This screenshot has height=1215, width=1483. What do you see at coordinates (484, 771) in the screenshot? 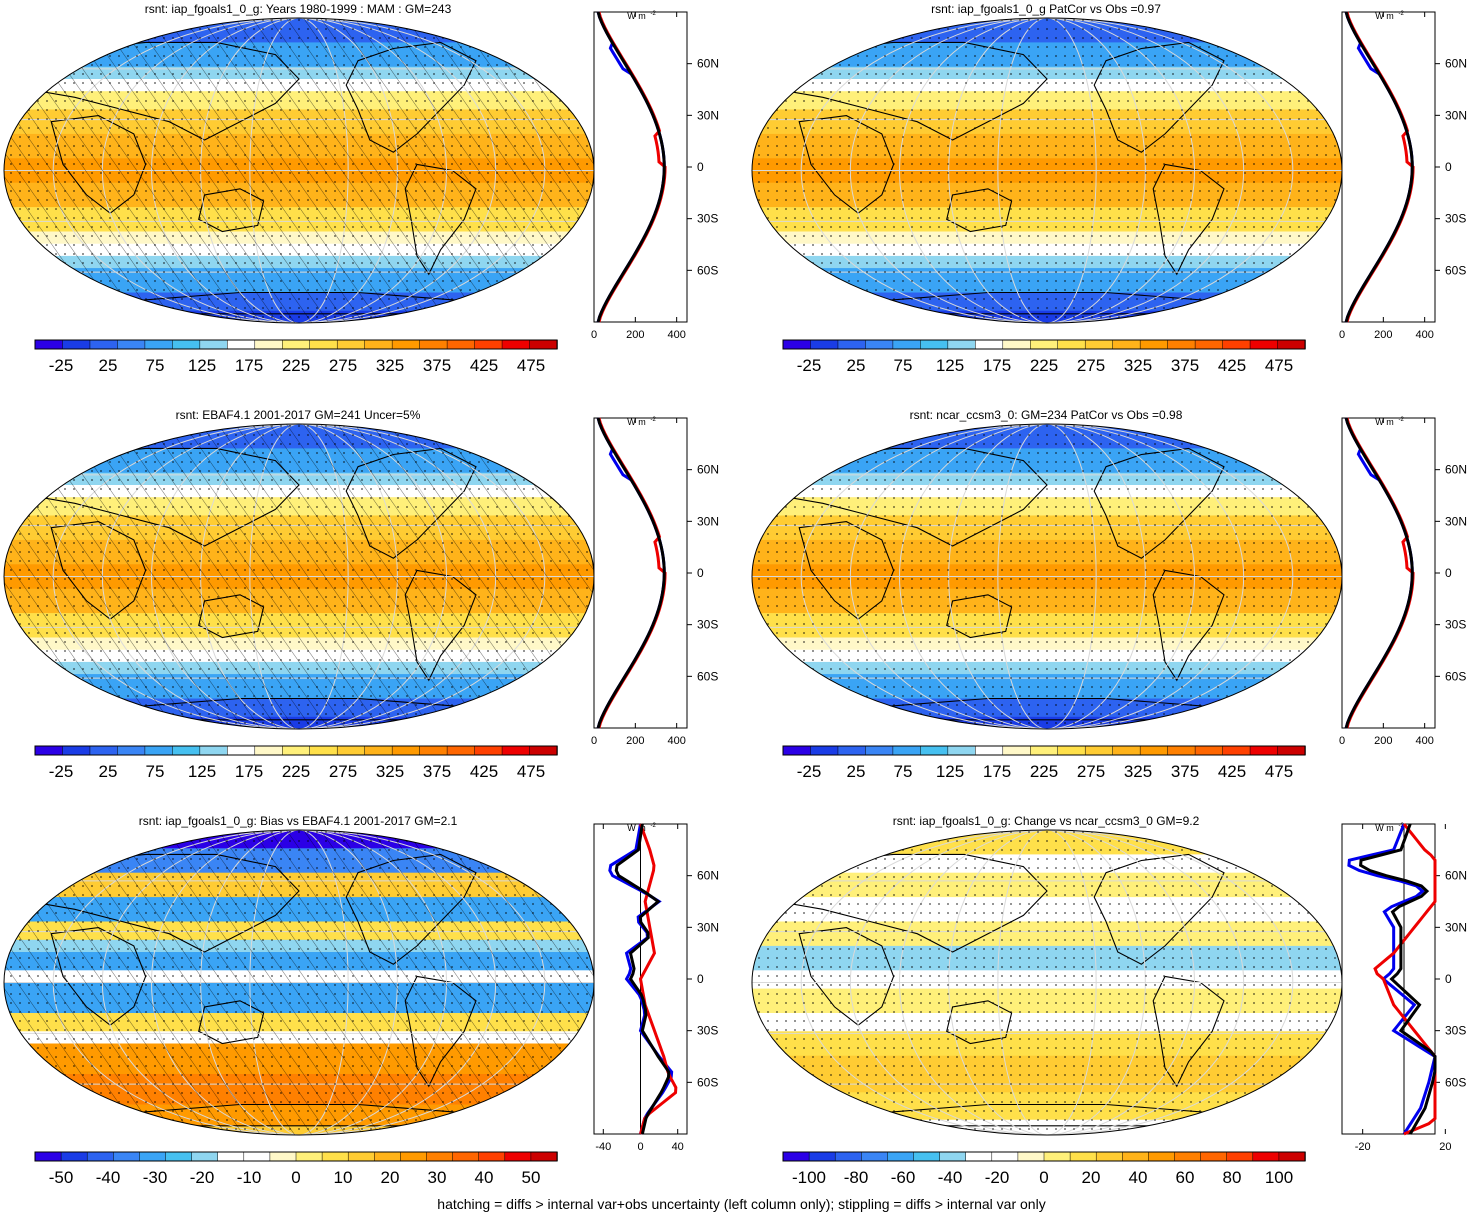
I see `colorbar-tick-label: 425` at bounding box center [484, 771].